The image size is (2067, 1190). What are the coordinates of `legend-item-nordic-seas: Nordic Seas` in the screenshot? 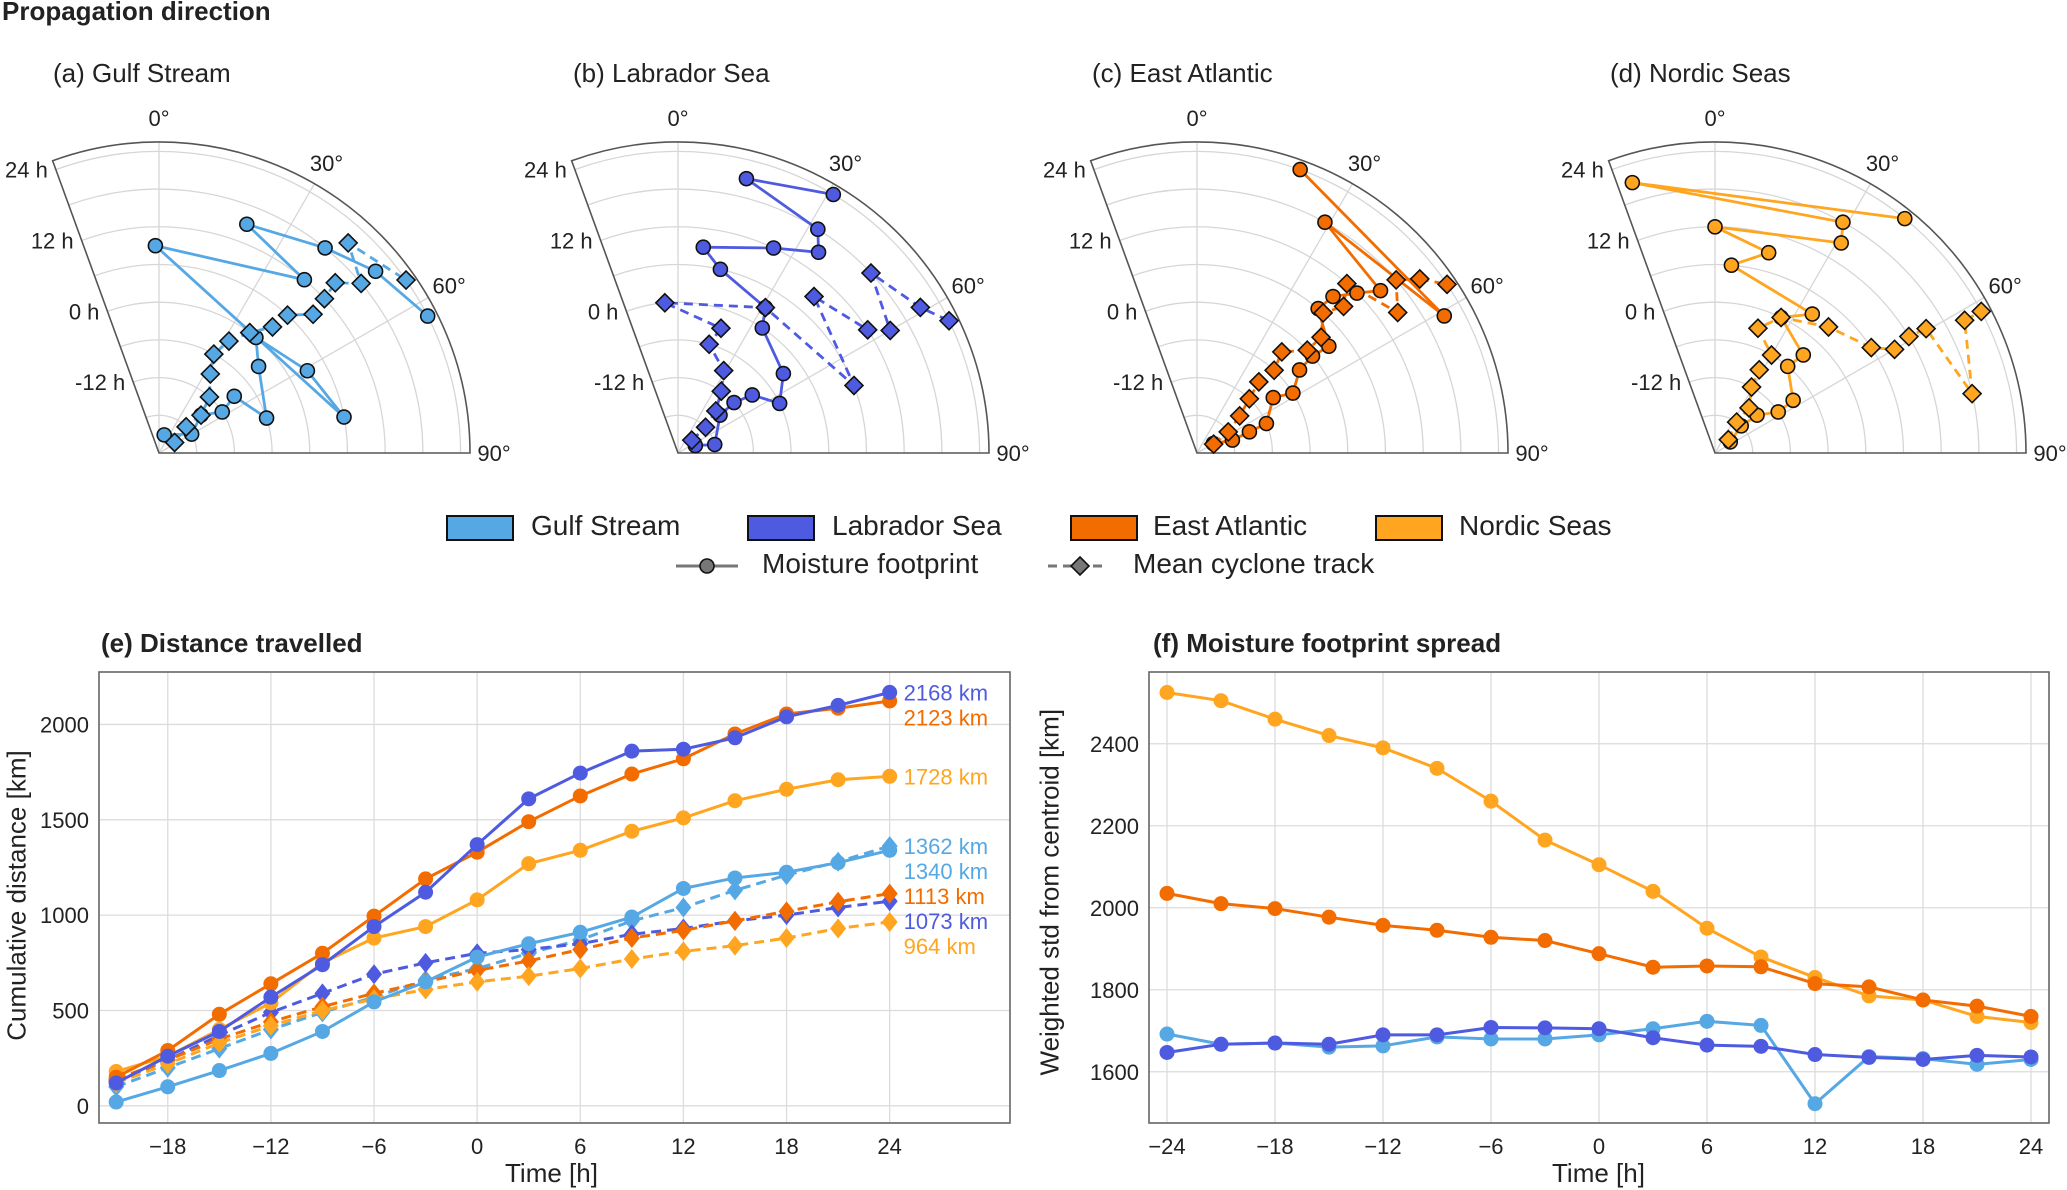 It's located at (1525, 526).